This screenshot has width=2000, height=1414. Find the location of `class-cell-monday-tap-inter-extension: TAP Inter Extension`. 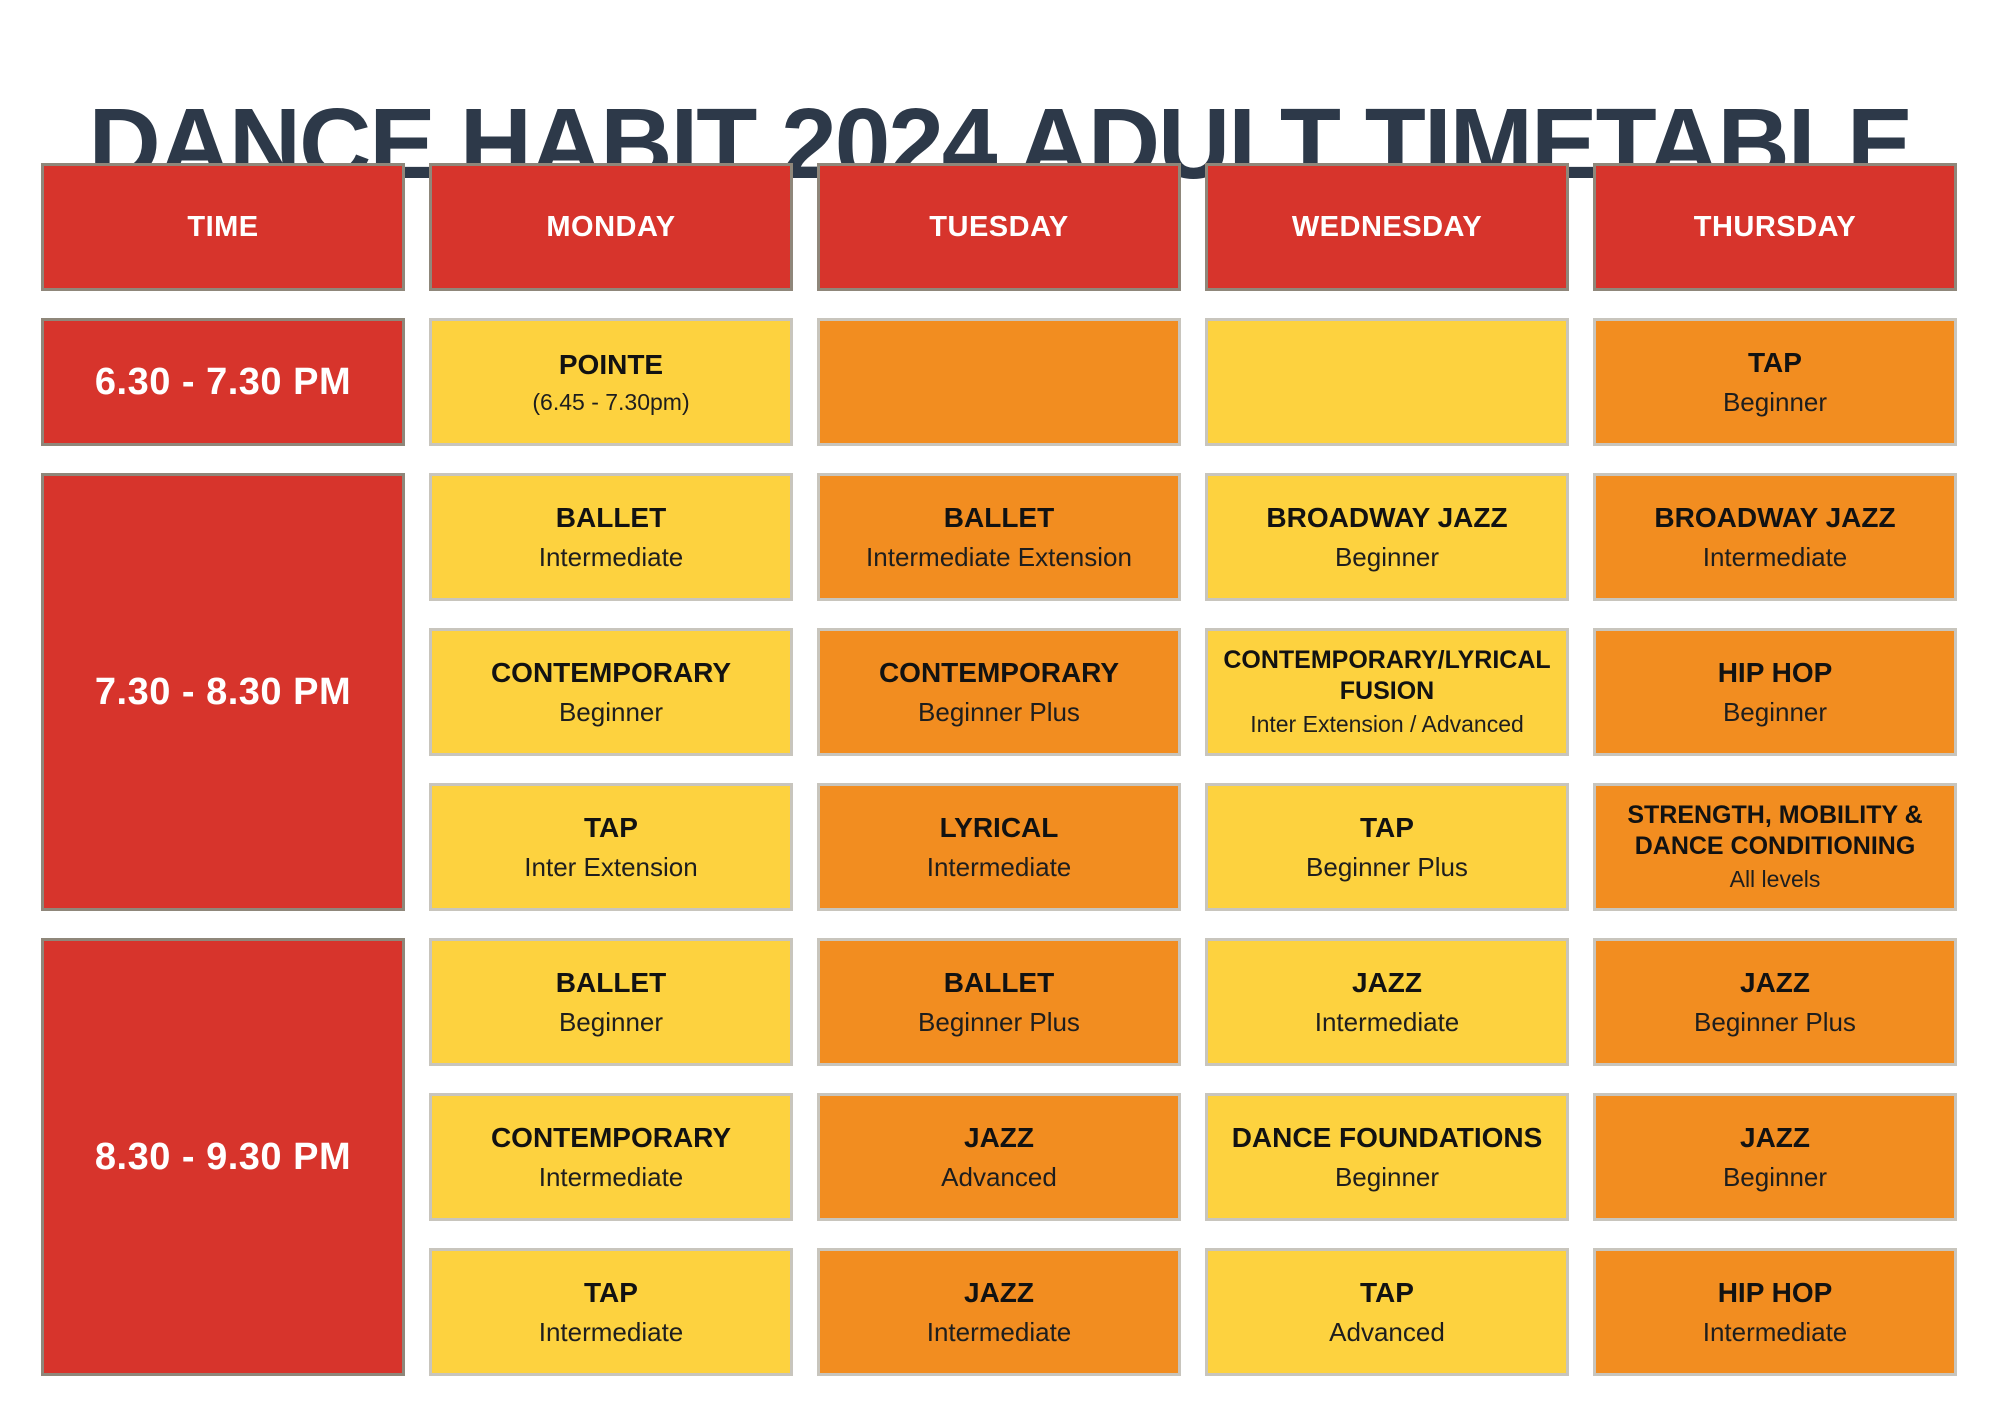

class-cell-monday-tap-inter-extension: TAP Inter Extension is located at coordinates (611, 847).